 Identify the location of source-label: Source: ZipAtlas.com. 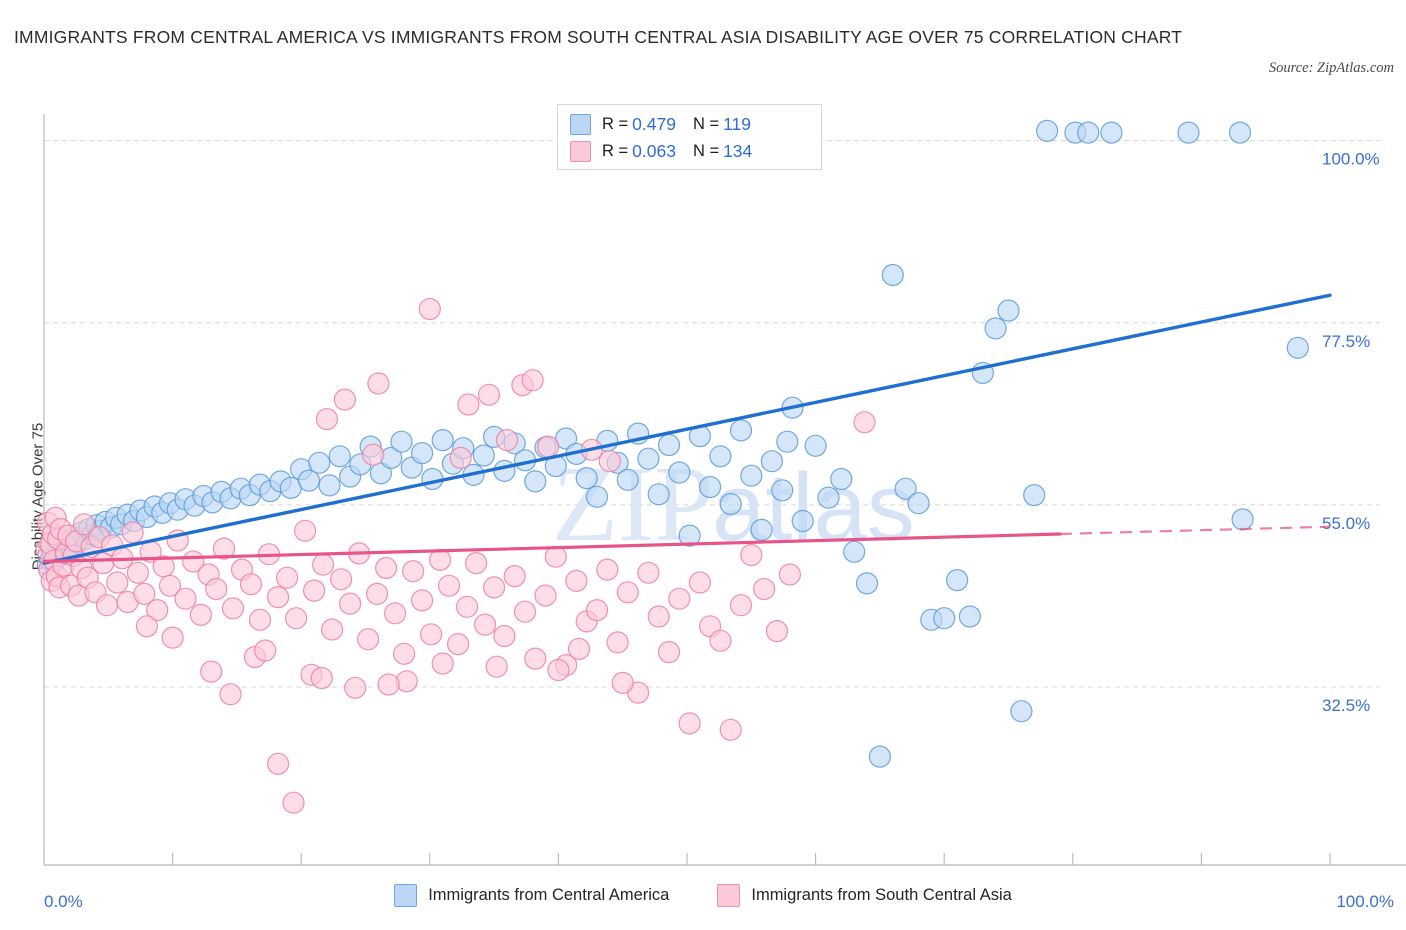
(1331, 68).